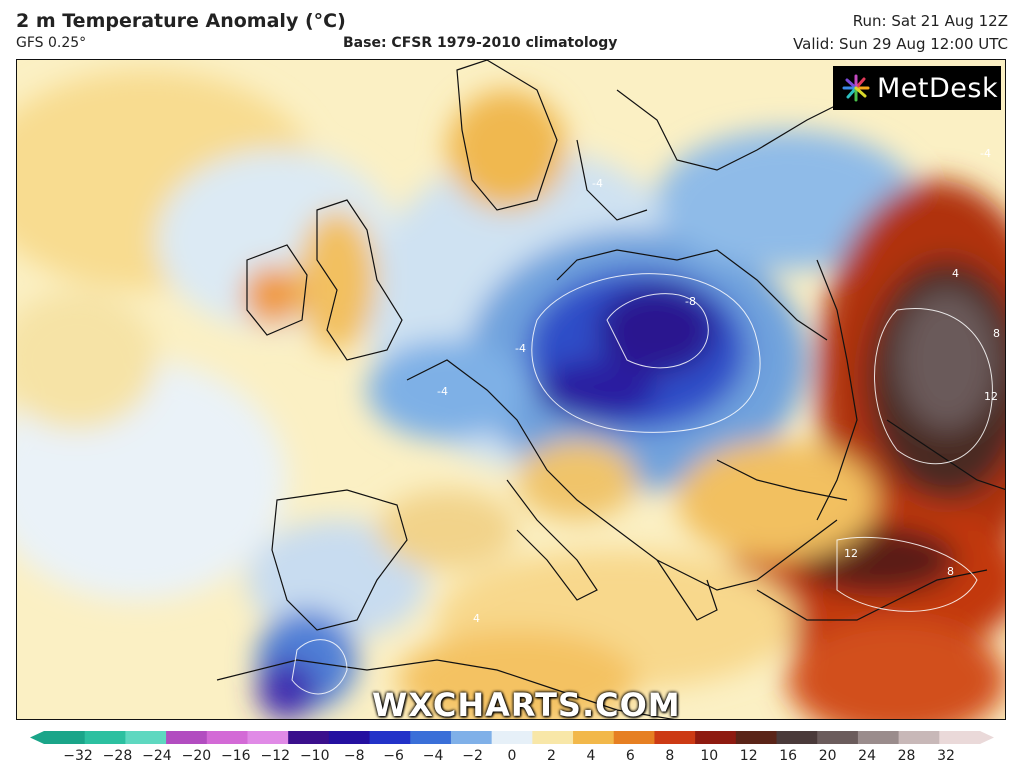 The width and height of the screenshot is (1024, 784). What do you see at coordinates (670, 756) in the screenshot?
I see `colorbar-tick-label: 8` at bounding box center [670, 756].